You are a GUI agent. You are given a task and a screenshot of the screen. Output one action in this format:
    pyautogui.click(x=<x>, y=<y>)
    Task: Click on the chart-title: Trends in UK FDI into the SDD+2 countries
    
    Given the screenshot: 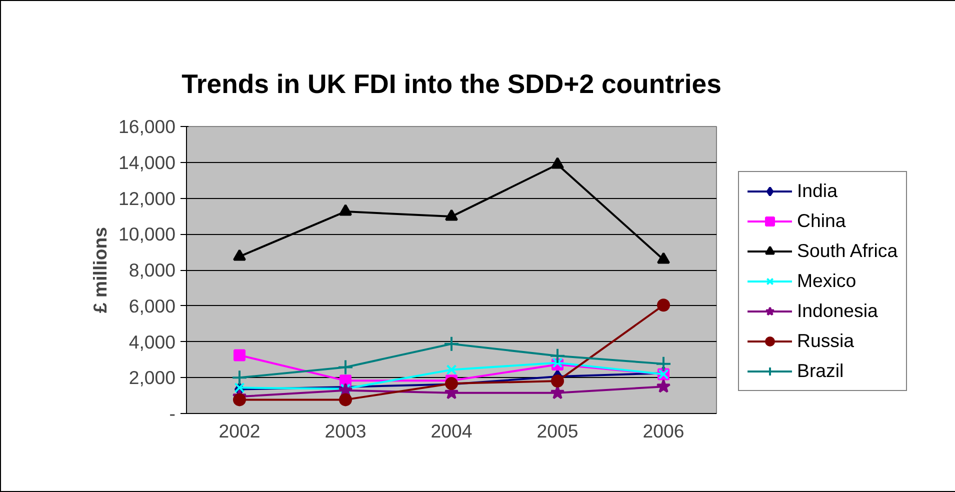 What is the action you would take?
    pyautogui.click(x=452, y=84)
    